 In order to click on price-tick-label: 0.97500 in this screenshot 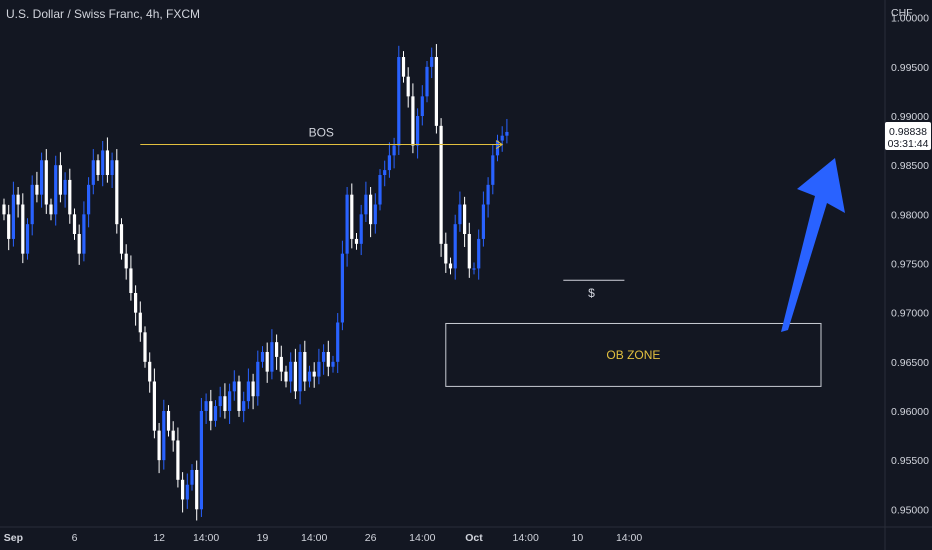, I will do `click(910, 265)`.